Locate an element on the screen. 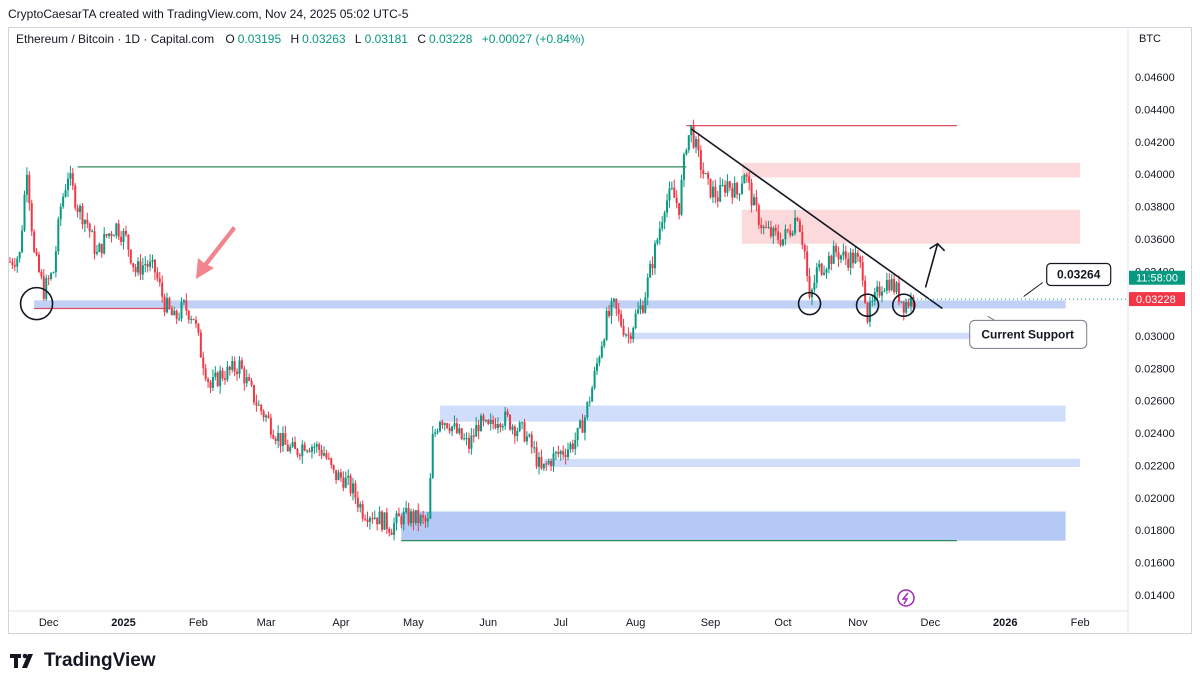 The image size is (1200, 687). event-marker-icon is located at coordinates (906, 598).